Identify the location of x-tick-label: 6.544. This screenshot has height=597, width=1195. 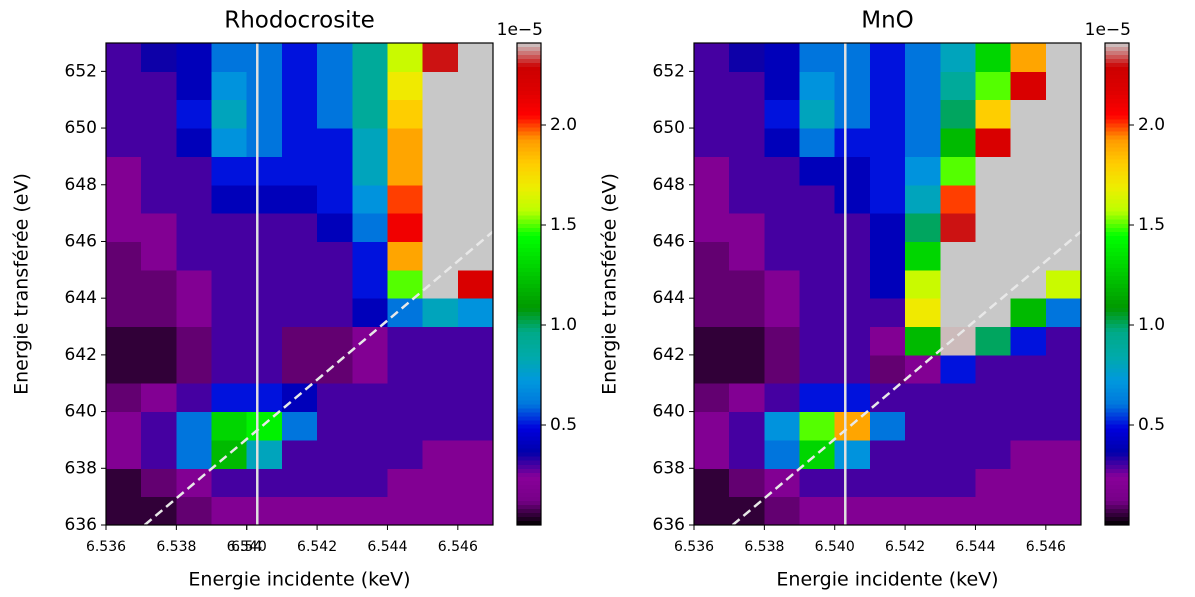
(387, 547).